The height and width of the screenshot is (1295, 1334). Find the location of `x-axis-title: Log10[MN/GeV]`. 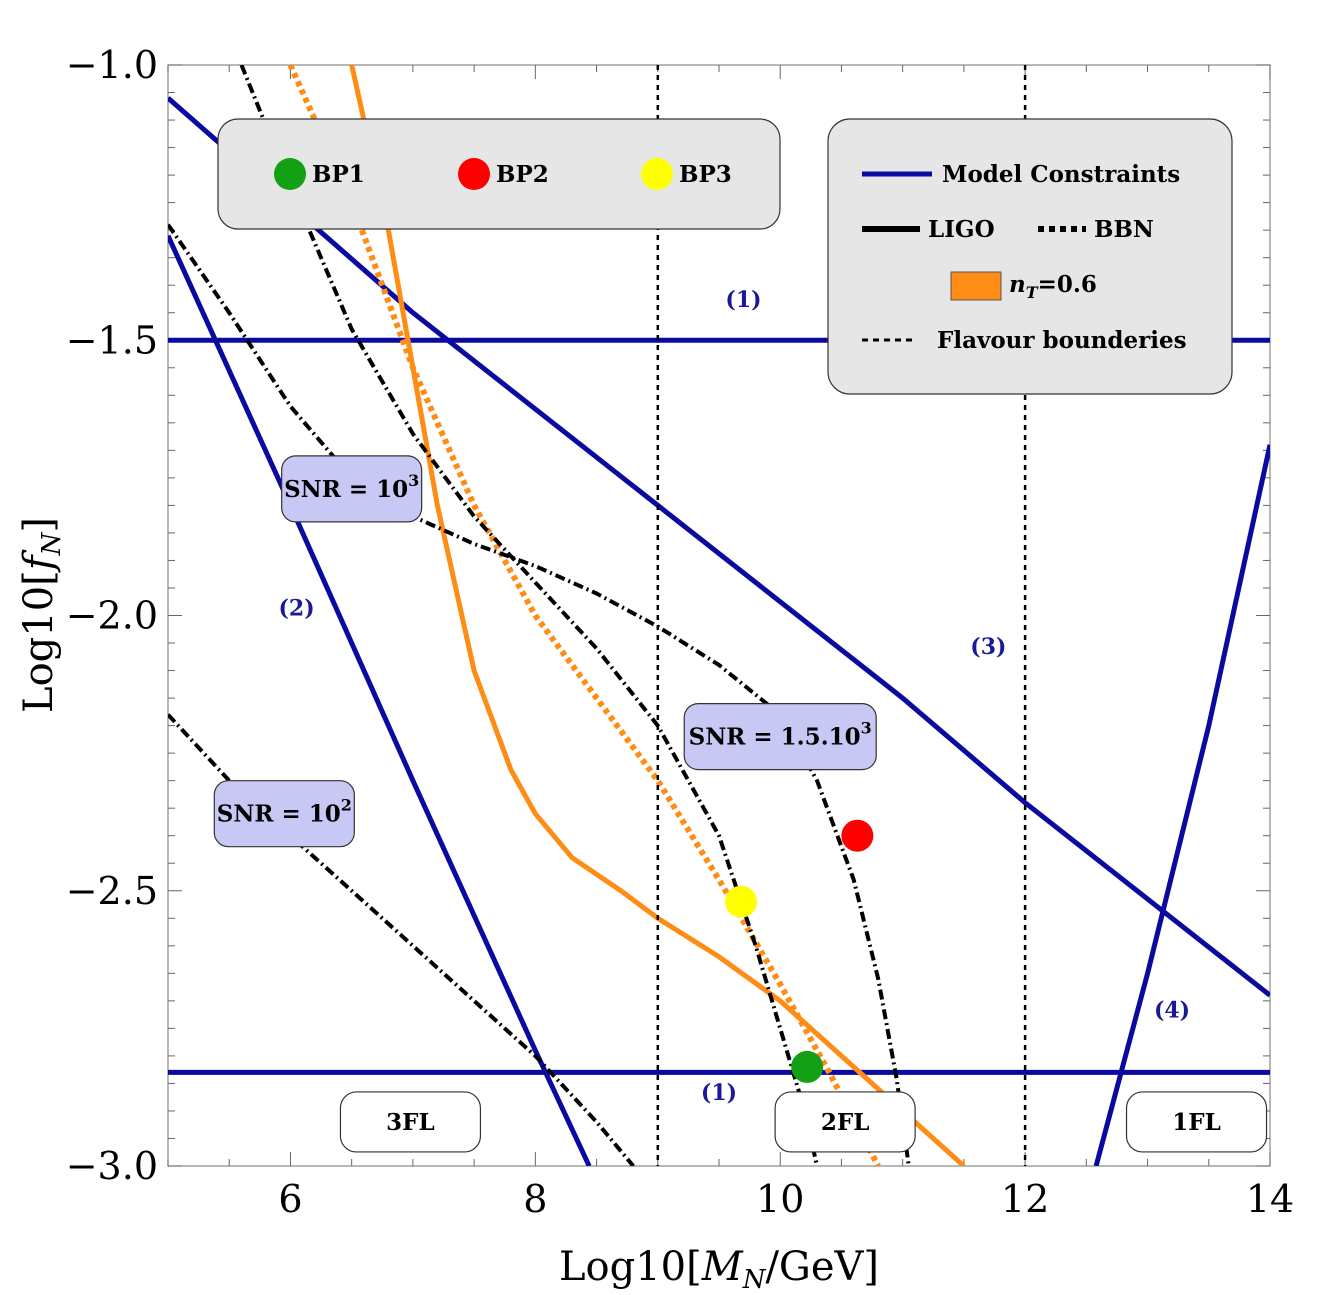

x-axis-title: Log10[MN/GeV] is located at coordinates (719, 1269).